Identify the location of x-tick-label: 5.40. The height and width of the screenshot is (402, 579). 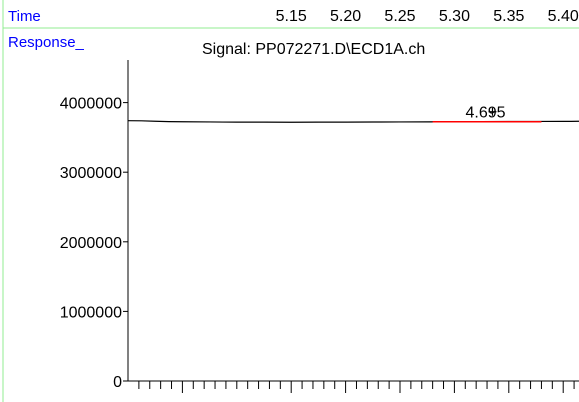
(563, 16).